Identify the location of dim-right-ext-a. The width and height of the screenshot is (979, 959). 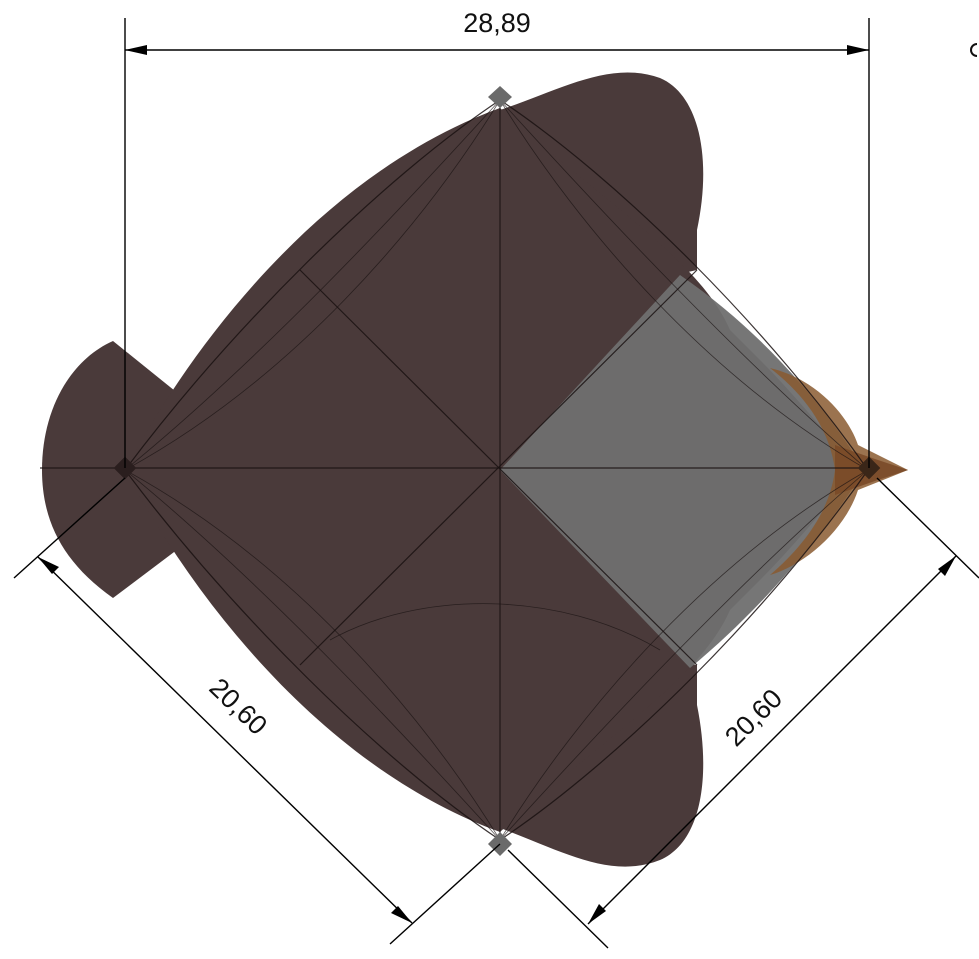
(927, 528).